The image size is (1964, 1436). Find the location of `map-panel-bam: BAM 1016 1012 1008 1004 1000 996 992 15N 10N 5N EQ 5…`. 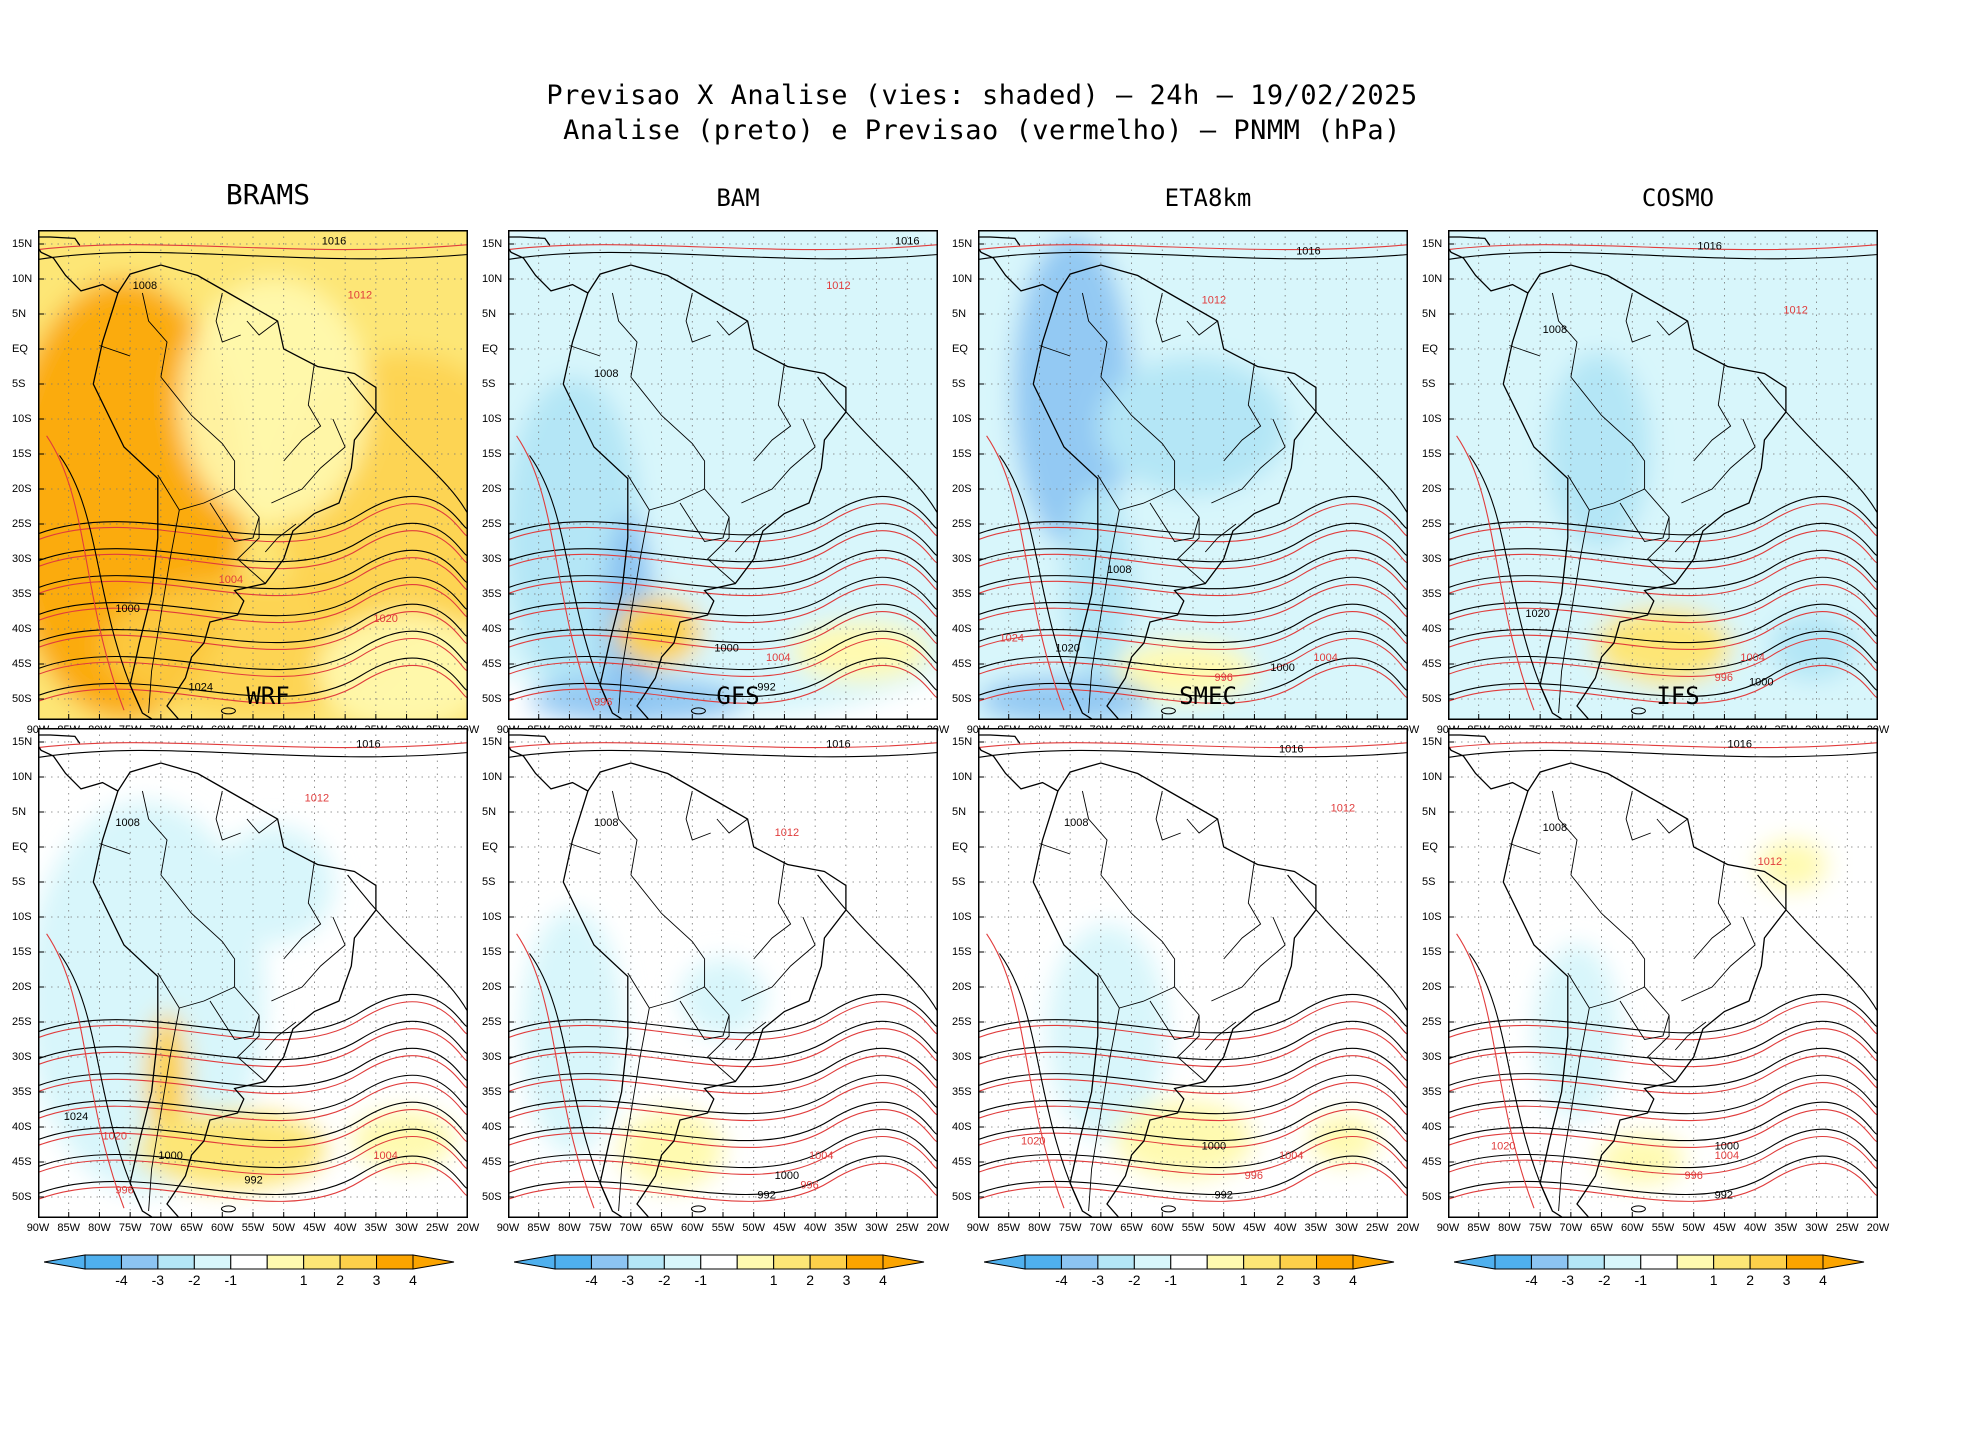

map-panel-bam: BAM 1016 1012 1008 1004 1000 996 992 15N 10N 5N EQ 5… is located at coordinates (725, 492).